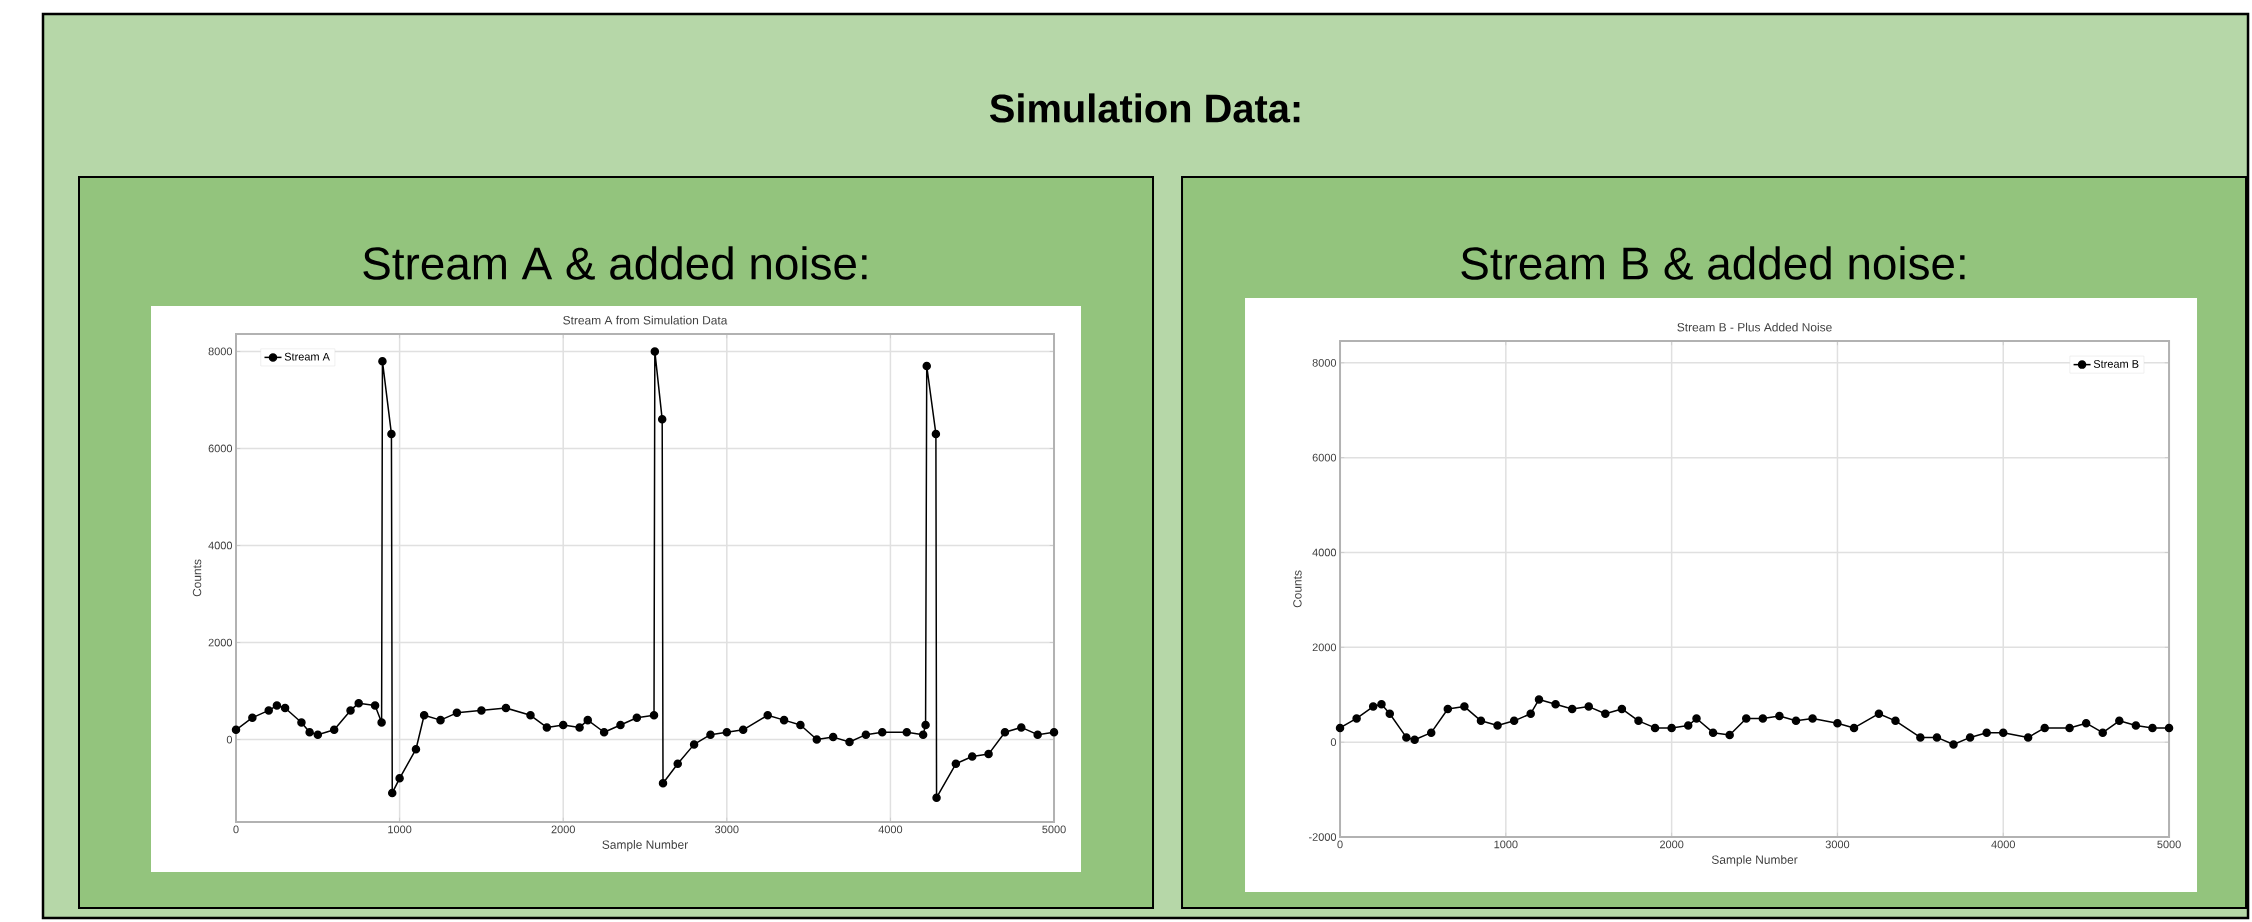 This screenshot has width=2252, height=922. Describe the element at coordinates (1322, 837) in the screenshot. I see `y-tick-label: -2000` at that location.